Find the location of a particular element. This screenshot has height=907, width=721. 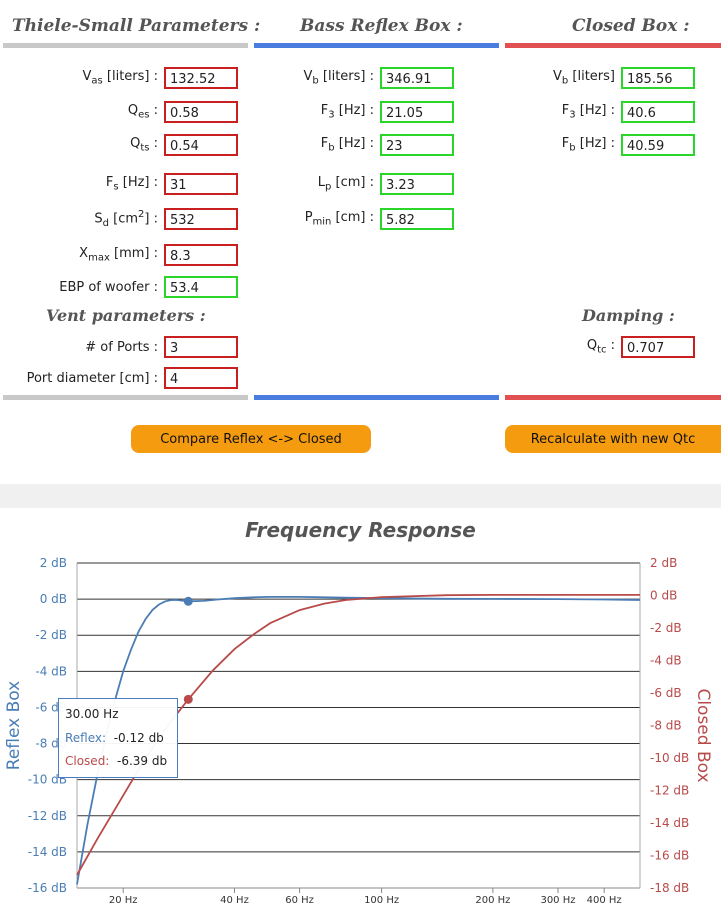

vas-label: Vas [liters] : is located at coordinates (120, 78).